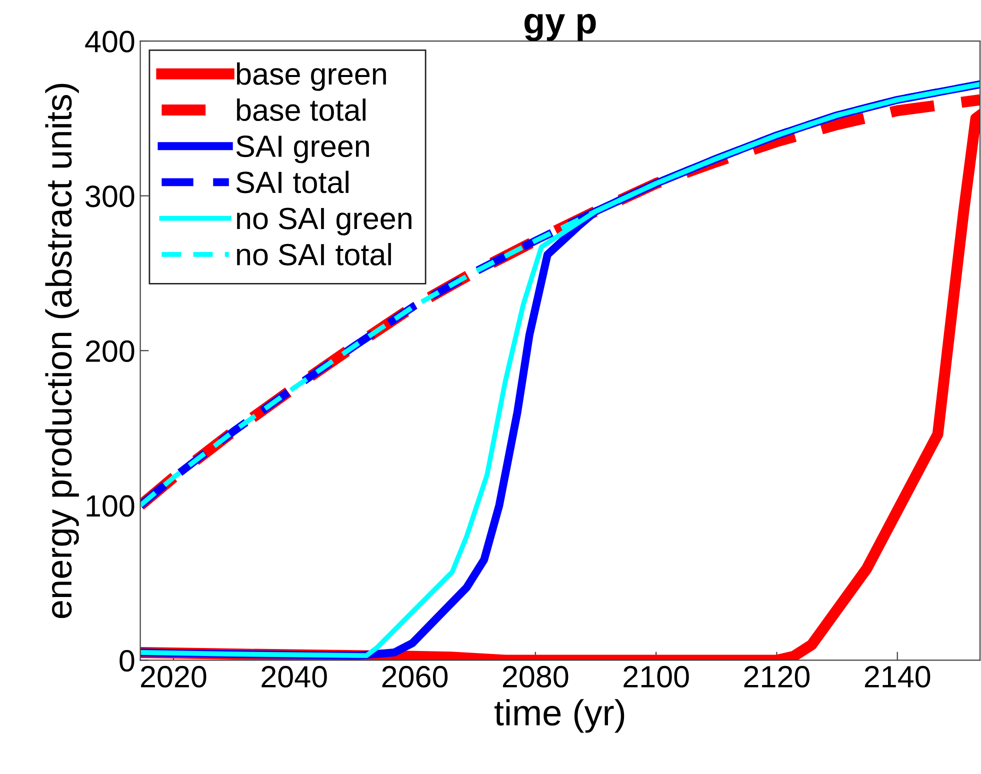 The width and height of the screenshot is (981, 774). Describe the element at coordinates (302, 149) in the screenshot. I see `legend-label: SAI green` at that location.